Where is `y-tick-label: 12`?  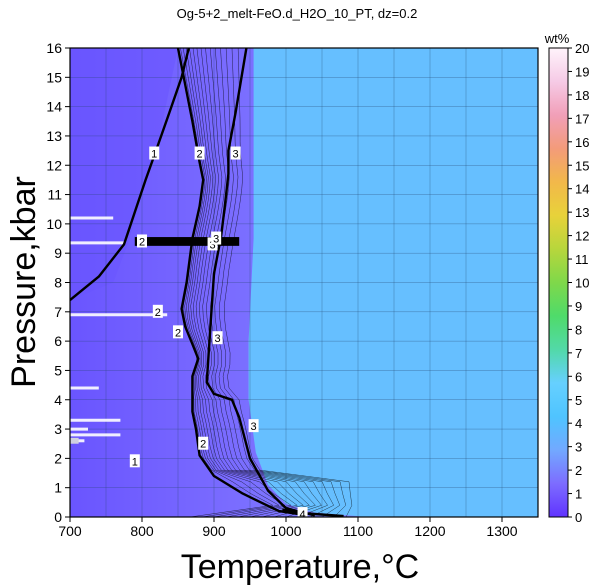 y-tick-label: 12 is located at coordinates (54, 165).